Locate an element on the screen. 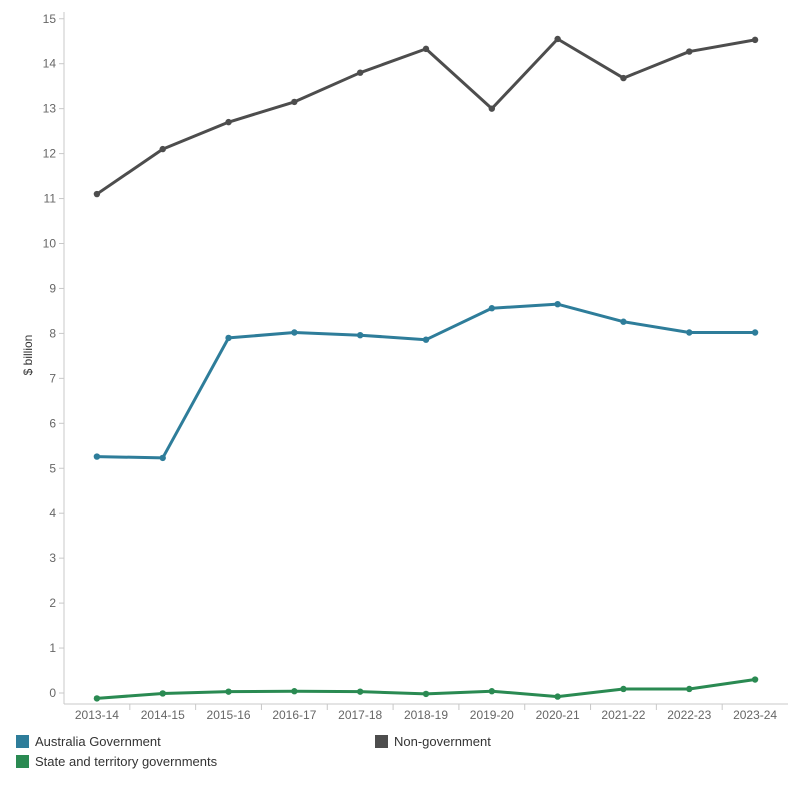 The height and width of the screenshot is (800, 800). y-tick-label: 14 is located at coordinates (50, 64).